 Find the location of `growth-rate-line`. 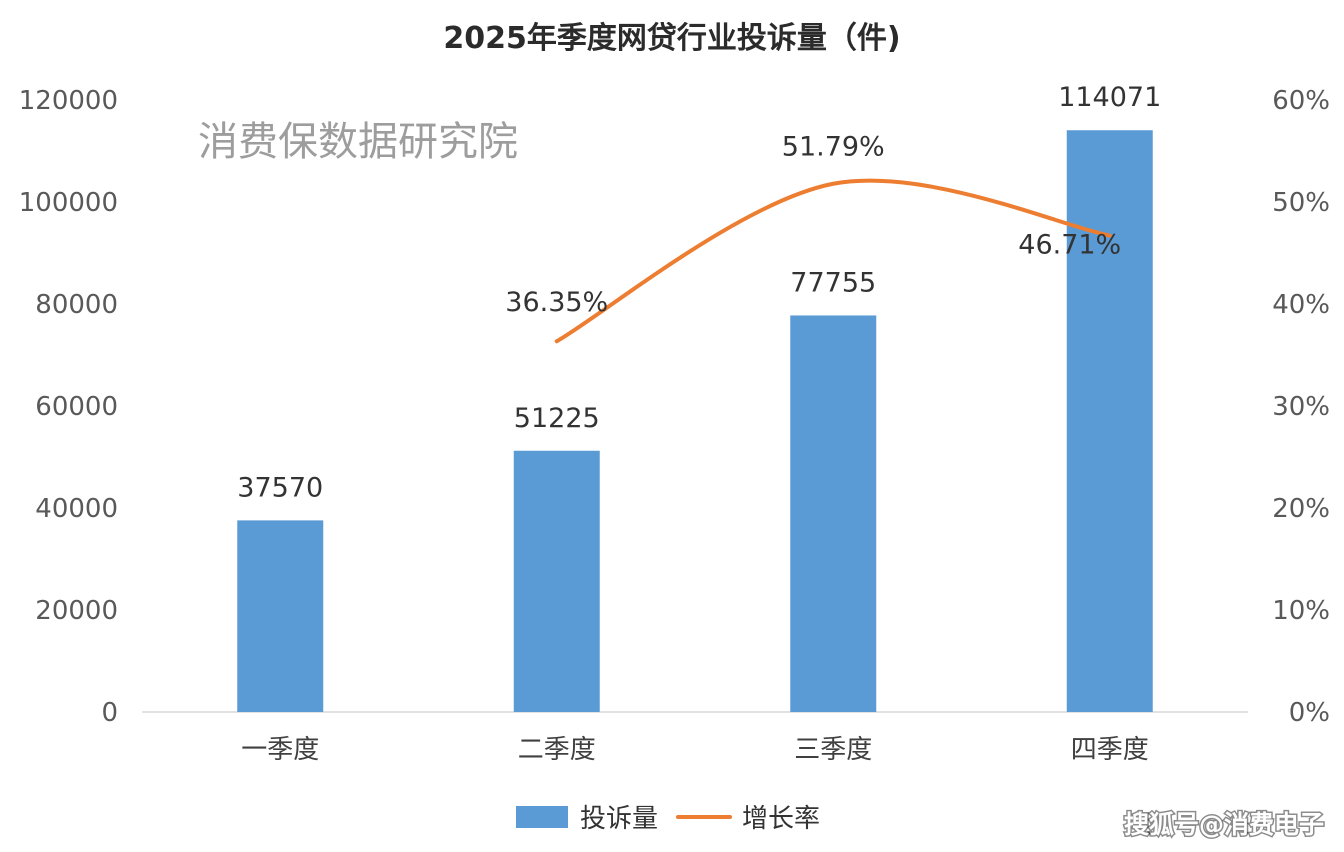

growth-rate-line is located at coordinates (833, 261).